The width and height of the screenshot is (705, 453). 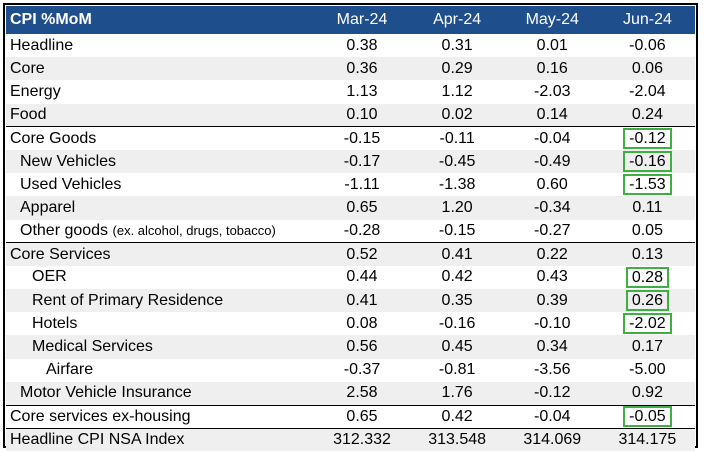 What do you see at coordinates (457, 300) in the screenshot?
I see `table-cell: 0.35` at bounding box center [457, 300].